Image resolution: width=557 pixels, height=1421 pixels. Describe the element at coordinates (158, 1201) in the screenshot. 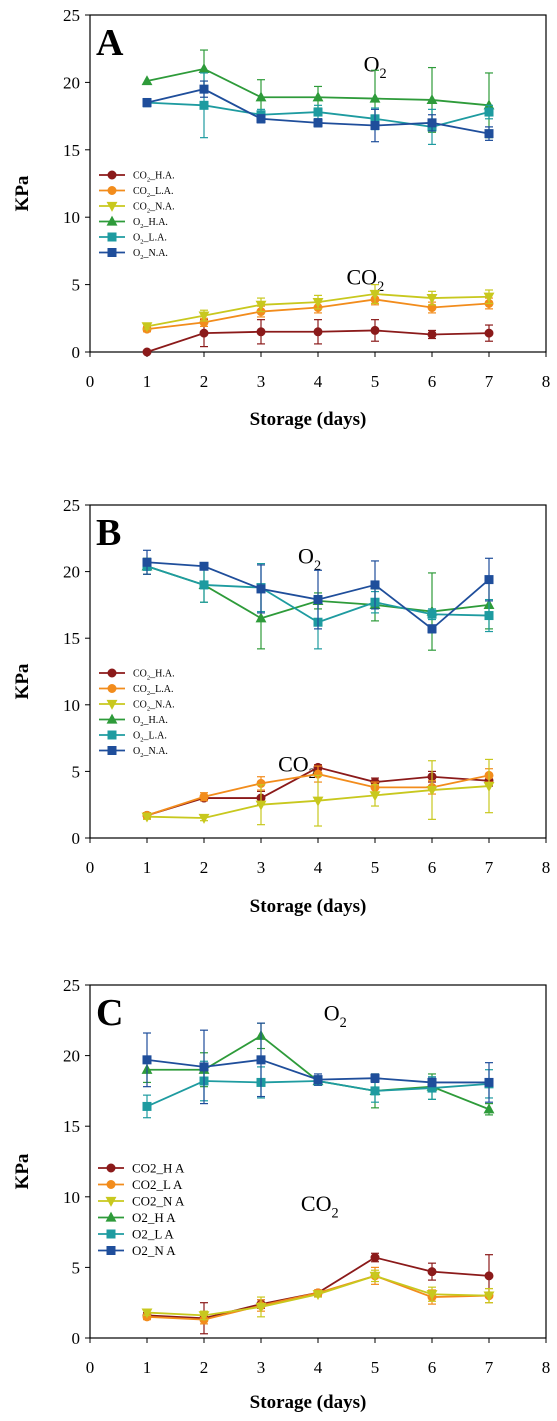

I see `legend-entry-text: CO2_N A` at that location.